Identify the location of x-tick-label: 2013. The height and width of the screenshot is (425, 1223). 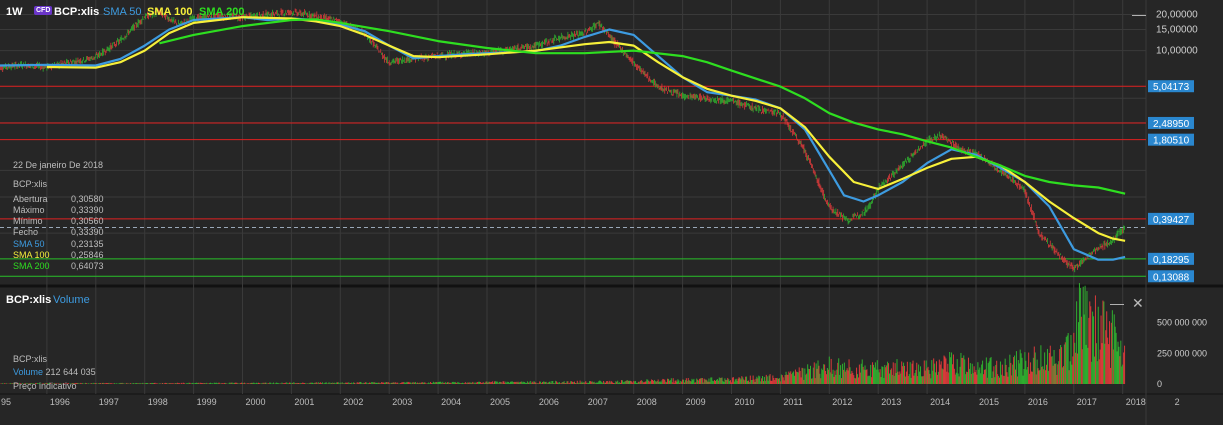
(891, 402).